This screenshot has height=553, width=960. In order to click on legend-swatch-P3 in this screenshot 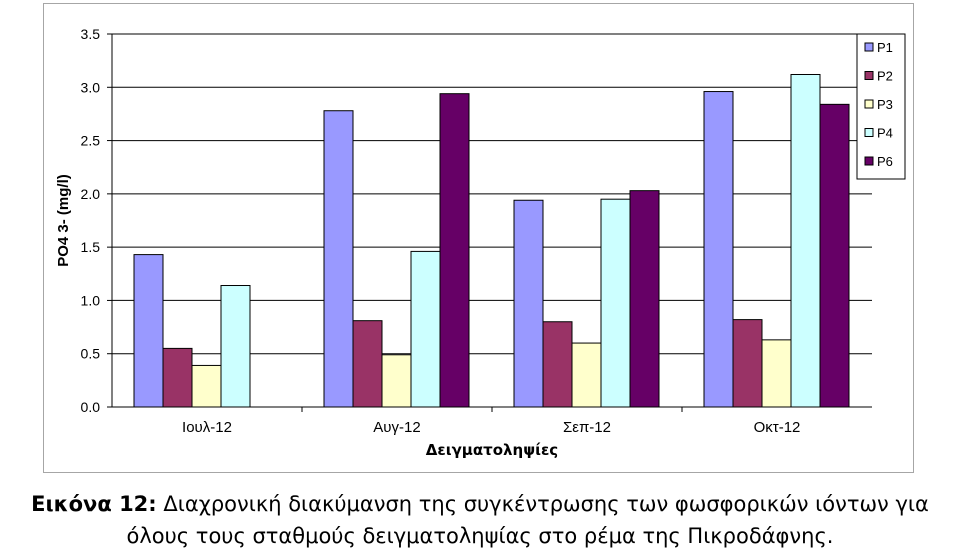, I will do `click(869, 104)`.